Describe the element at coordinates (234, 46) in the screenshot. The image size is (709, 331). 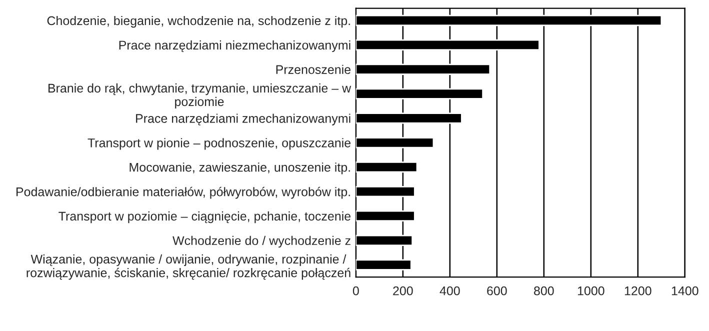
I see `y-tick-label: Prace narzędziami niezmechanizowanymi` at that location.